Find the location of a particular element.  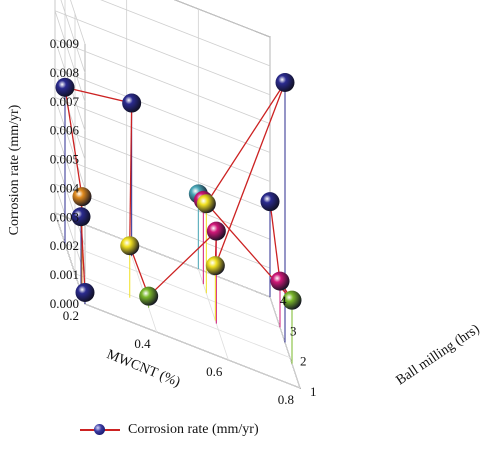

x-axis-label: MWCNT (%) is located at coordinates (143, 368).